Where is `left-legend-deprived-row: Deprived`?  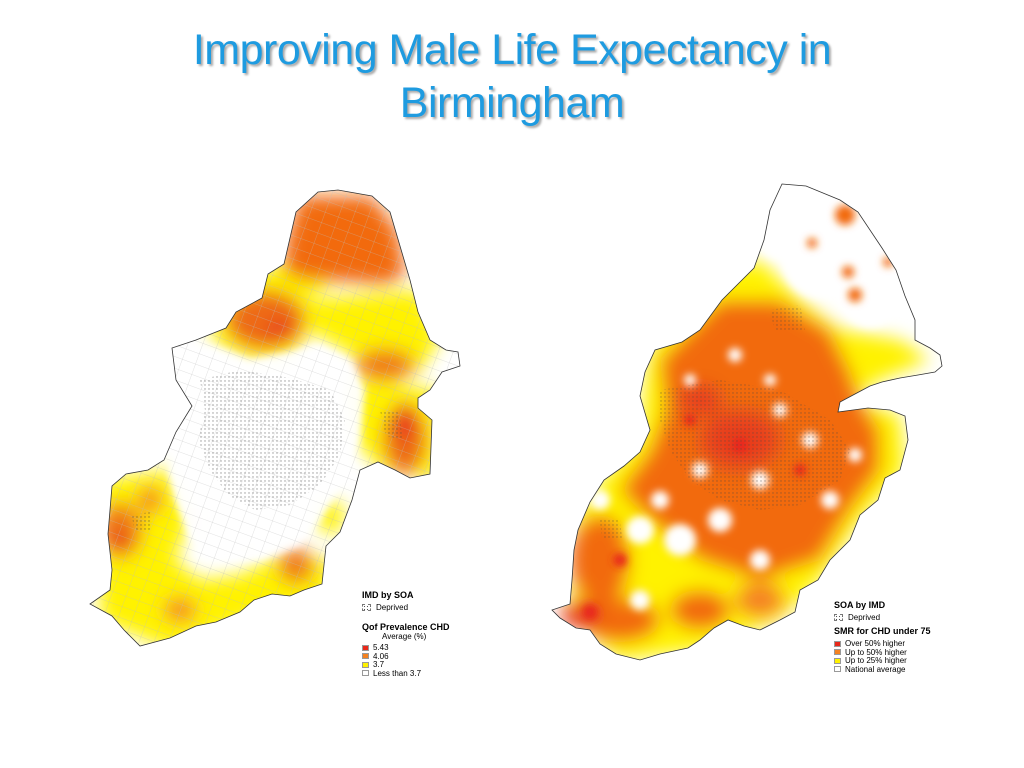 left-legend-deprived-row: Deprived is located at coordinates (417, 607).